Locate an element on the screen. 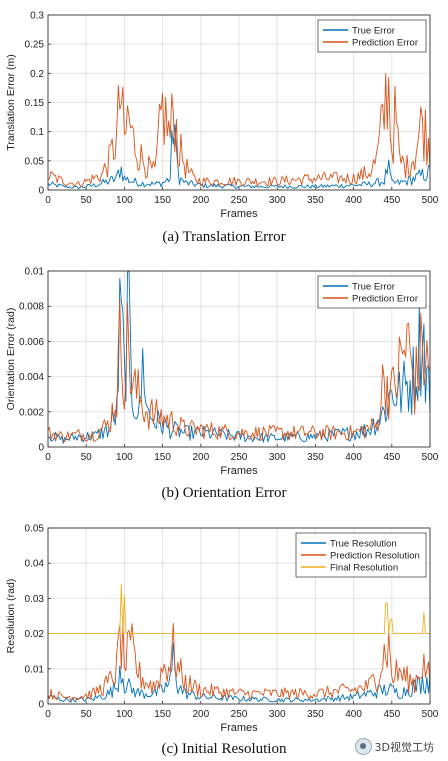  watermark: 3D视觉工坊 is located at coordinates (394, 746).